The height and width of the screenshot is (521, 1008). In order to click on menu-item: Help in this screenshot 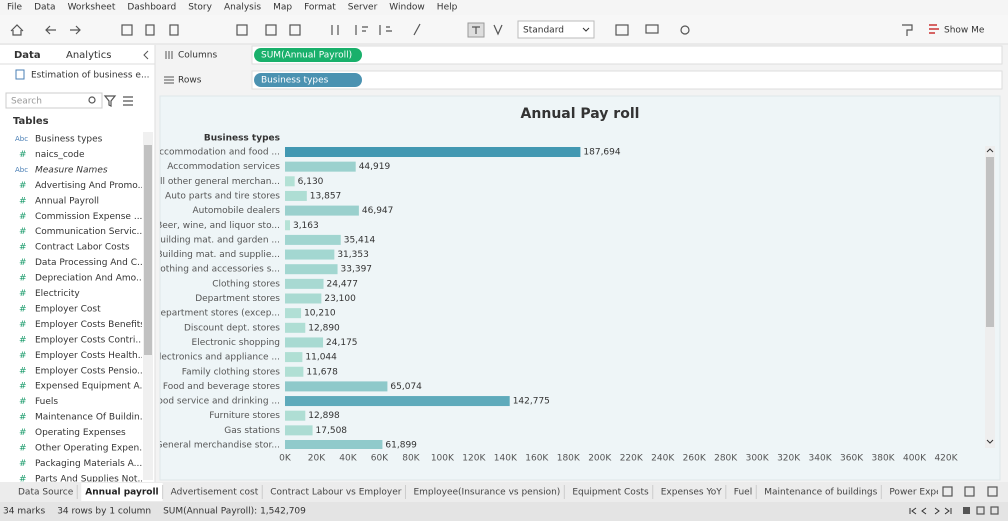, I will do `click(447, 8)`.